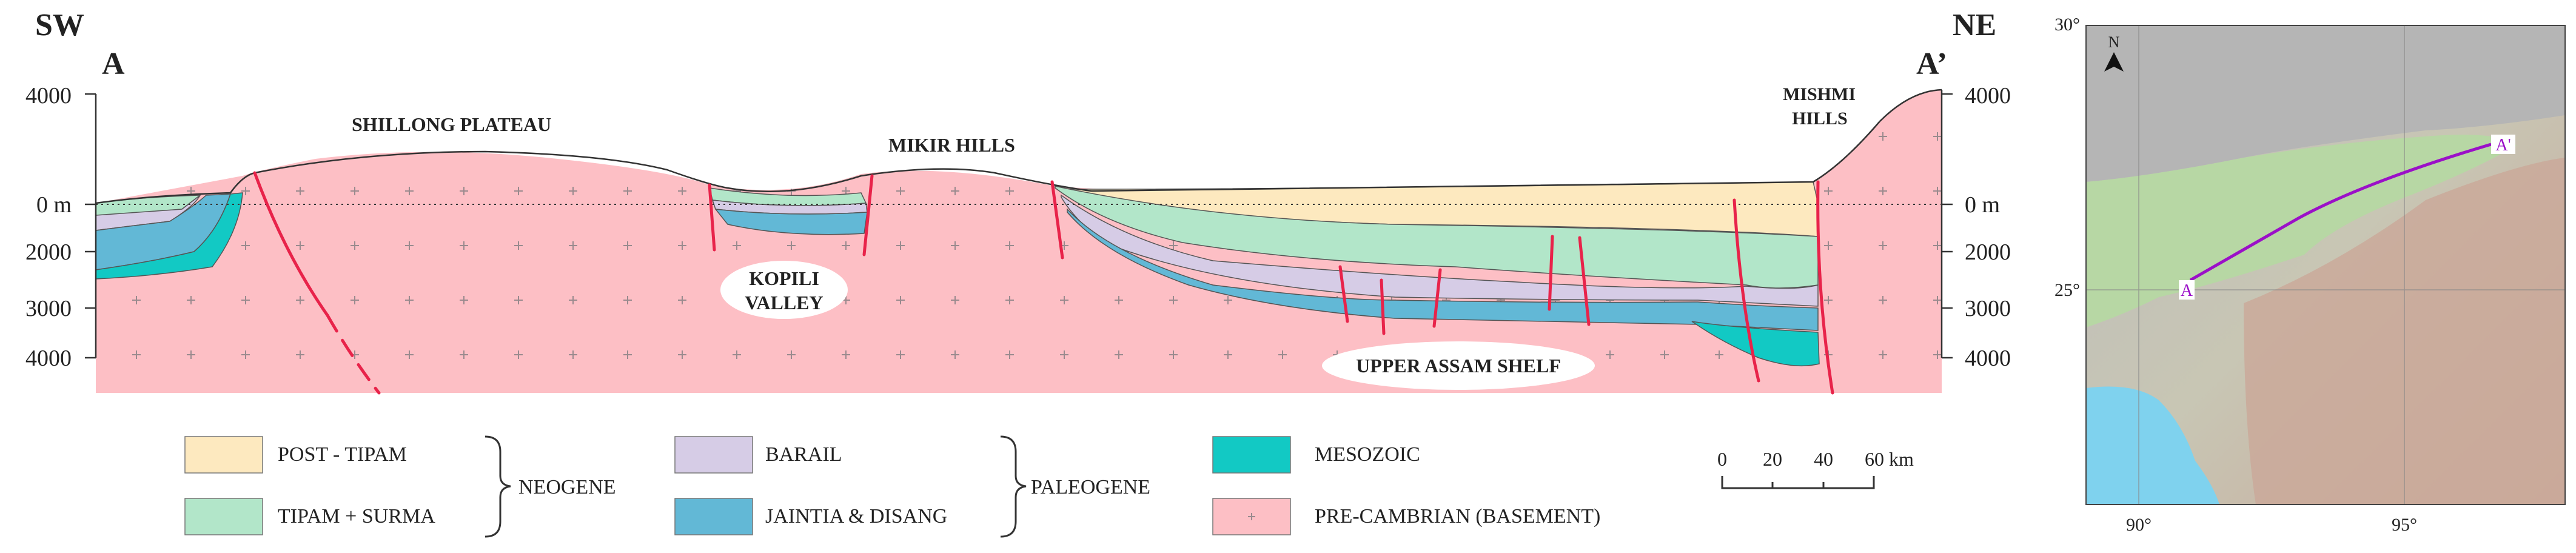  Describe the element at coordinates (2139, 525) in the screenshot. I see `map-lon-90: 90°` at that location.